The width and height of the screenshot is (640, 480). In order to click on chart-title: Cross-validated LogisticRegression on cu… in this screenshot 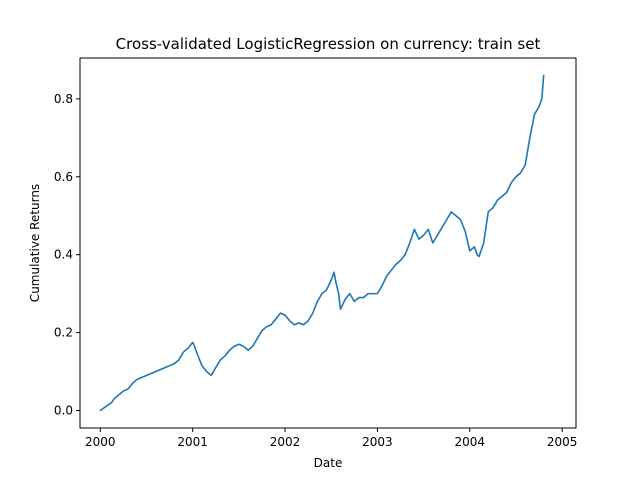, I will do `click(328, 44)`.